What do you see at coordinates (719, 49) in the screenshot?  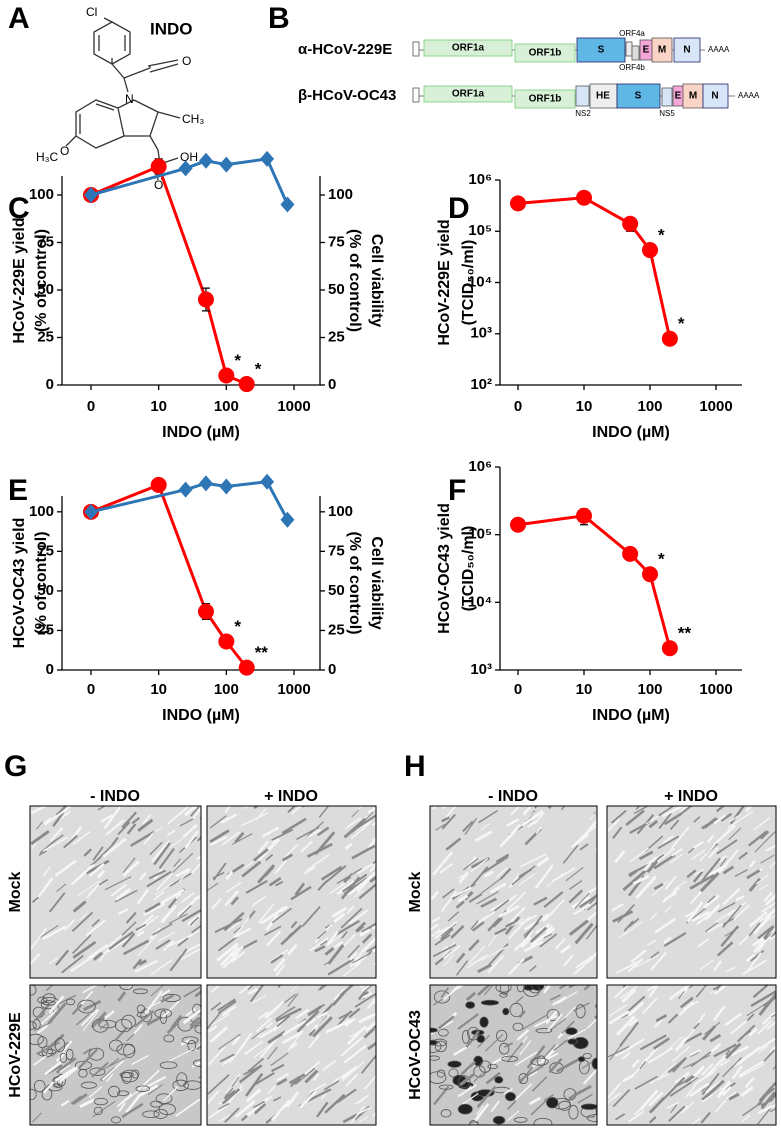 I see `poly-a: AAAA` at bounding box center [719, 49].